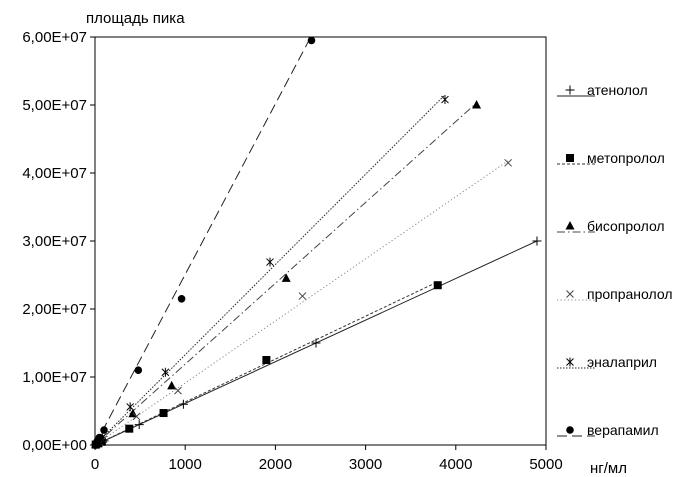  Describe the element at coordinates (54, 377) in the screenshot. I see `y-tick-label: 1,00E+07` at that location.